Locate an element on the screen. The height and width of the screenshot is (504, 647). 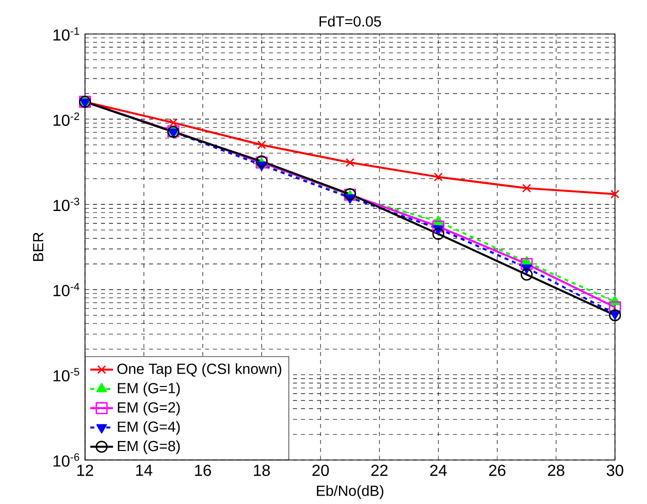
x-tick-label: 30 is located at coordinates (615, 470).